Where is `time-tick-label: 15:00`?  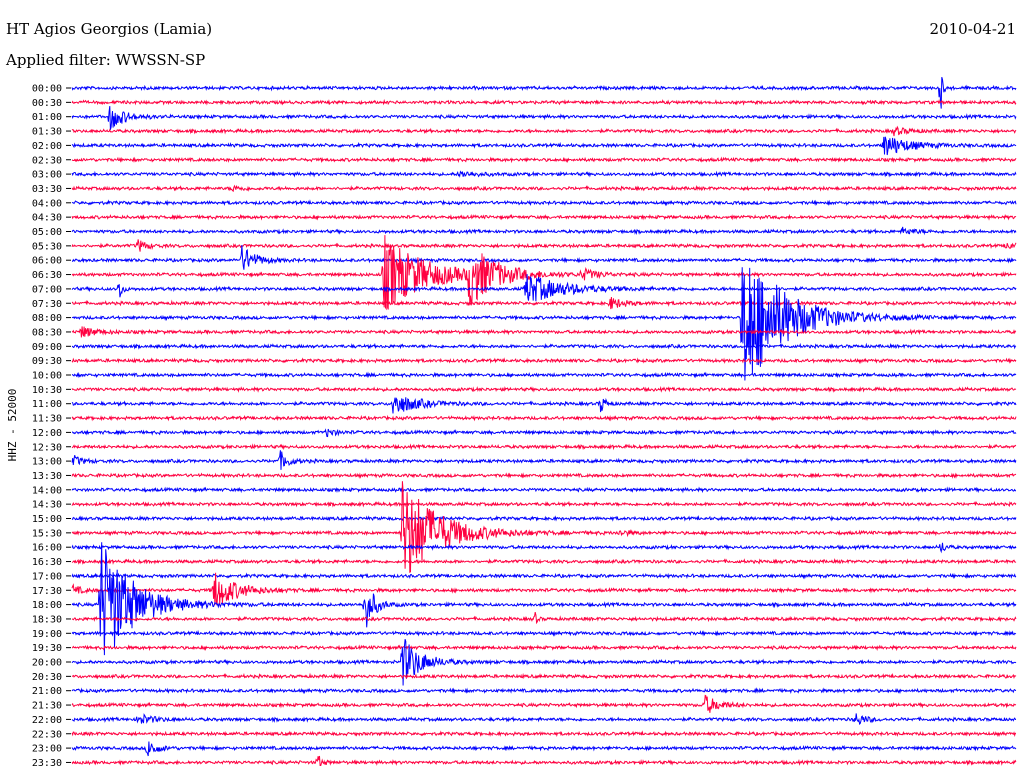 time-tick-label: 15:00 is located at coordinates (47, 519).